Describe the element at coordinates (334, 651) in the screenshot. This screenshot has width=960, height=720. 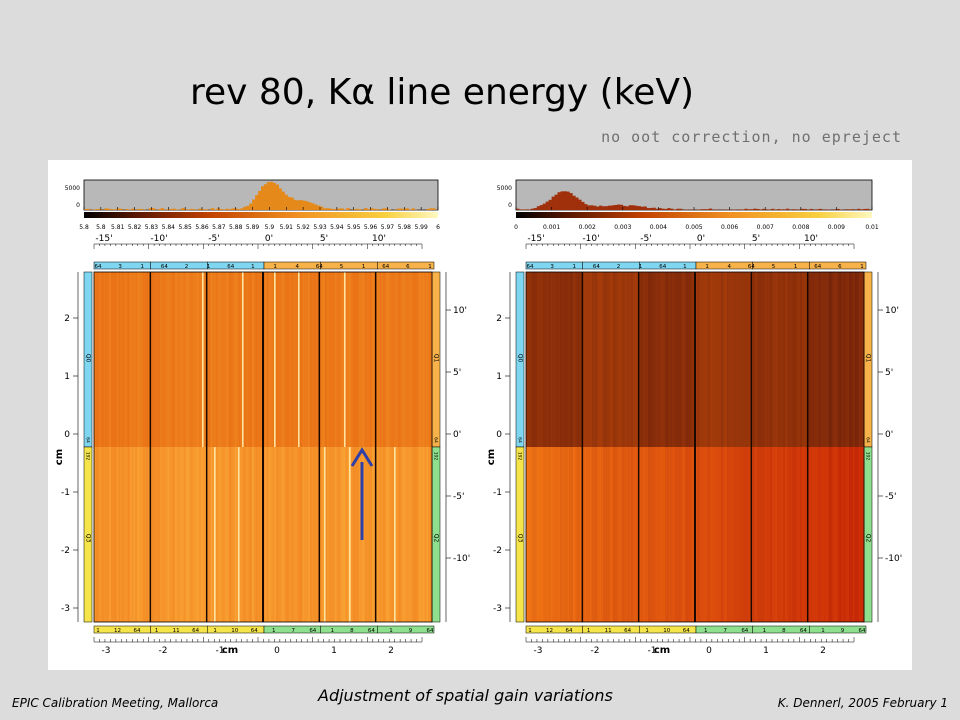
I see `bottom-cm-tick-label: 1` at that location.